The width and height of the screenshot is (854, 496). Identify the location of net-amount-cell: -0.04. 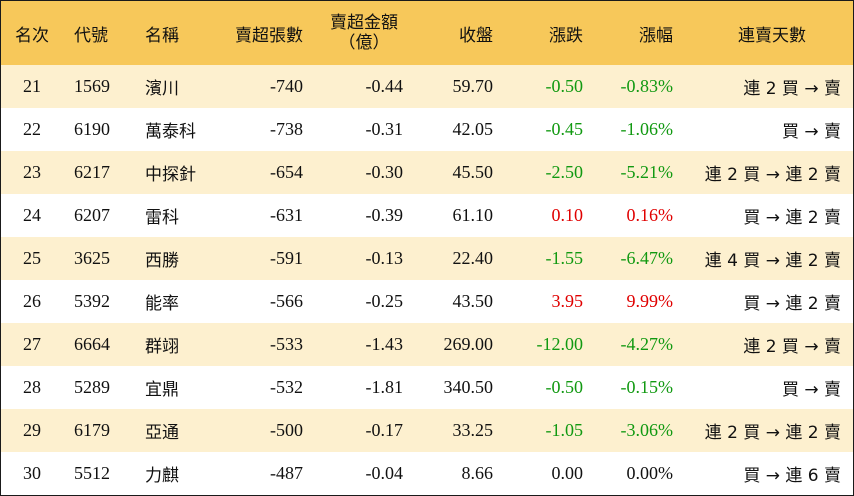
(384, 473).